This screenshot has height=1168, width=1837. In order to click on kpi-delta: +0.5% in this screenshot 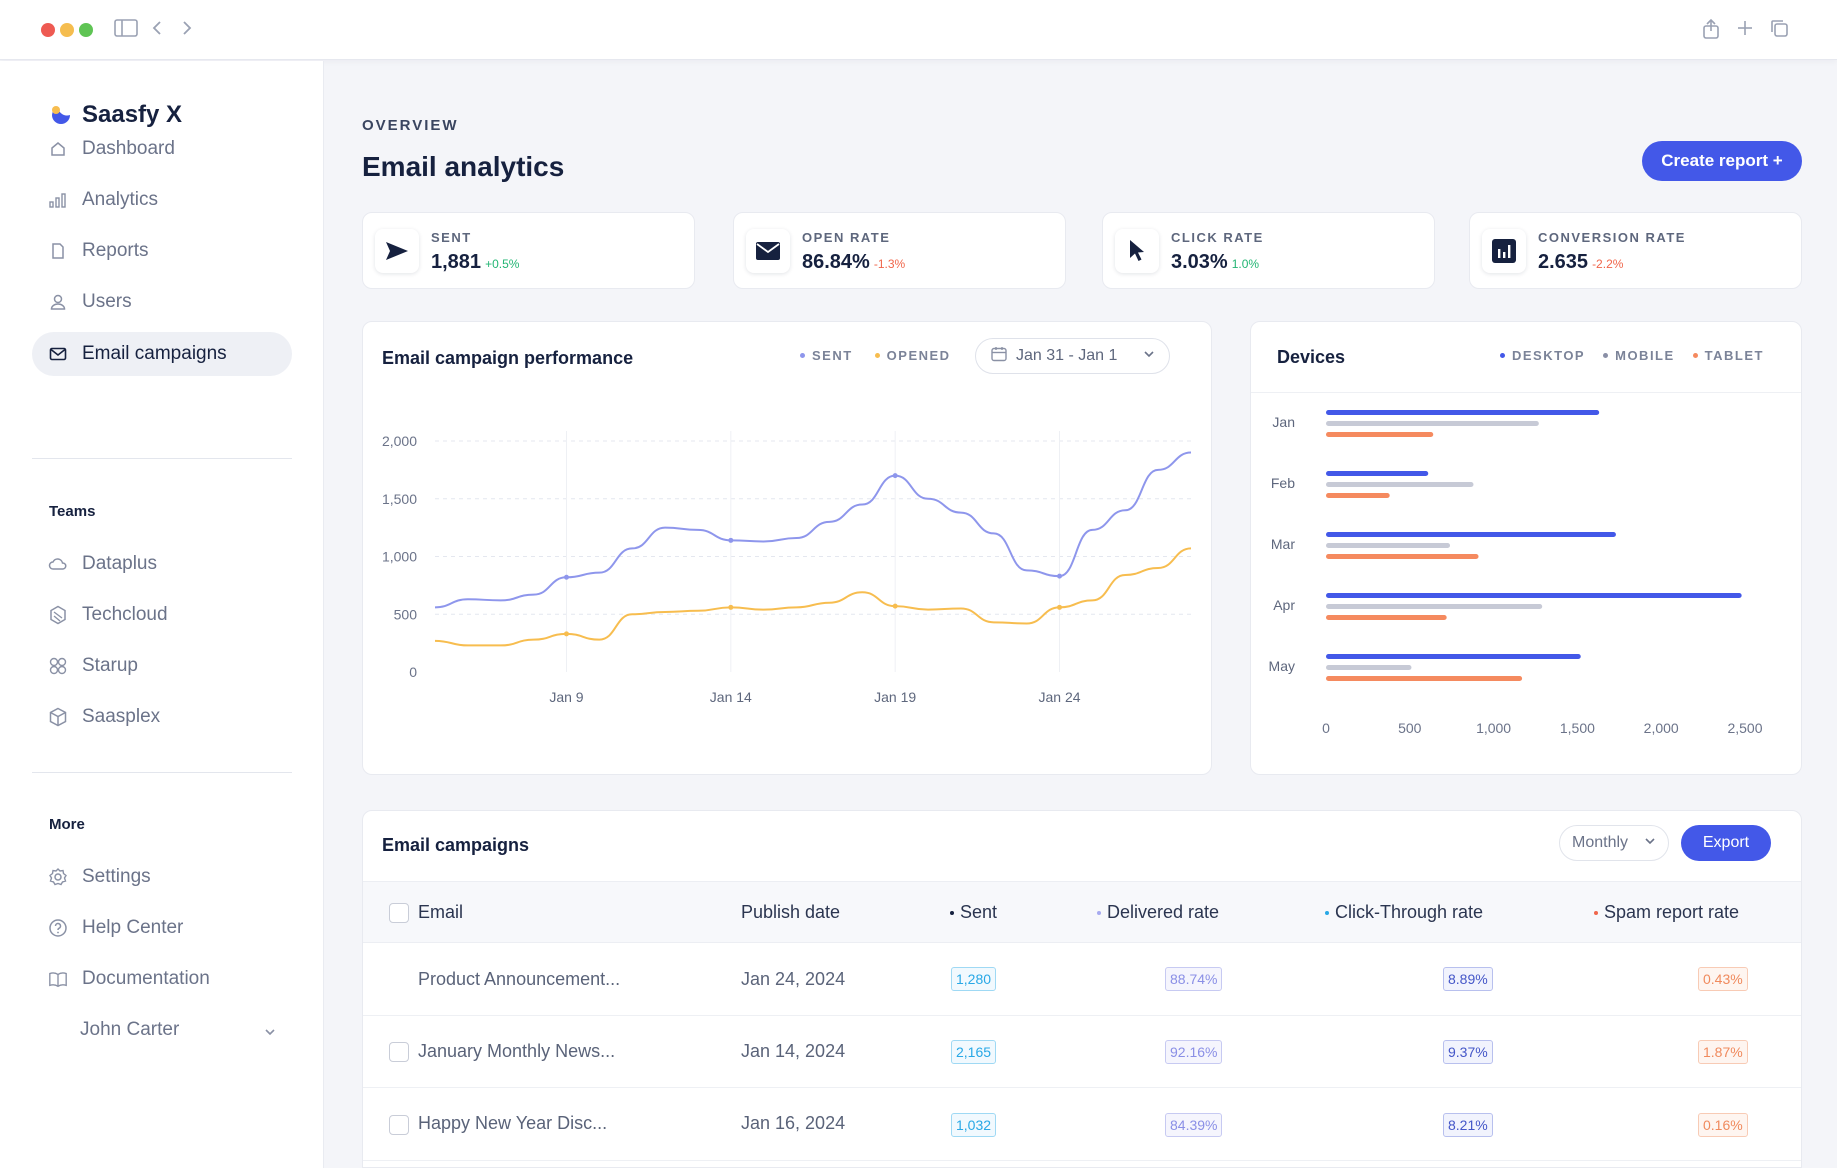, I will do `click(502, 264)`.